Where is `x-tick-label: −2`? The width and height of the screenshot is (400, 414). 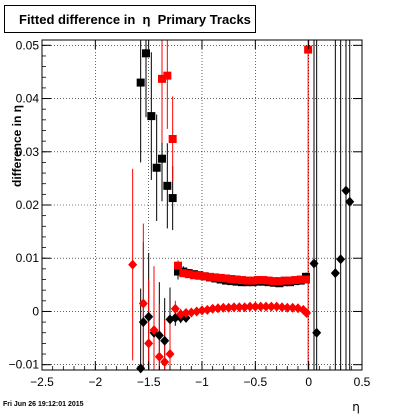
x-tick-label: −2 is located at coordinates (95, 382).